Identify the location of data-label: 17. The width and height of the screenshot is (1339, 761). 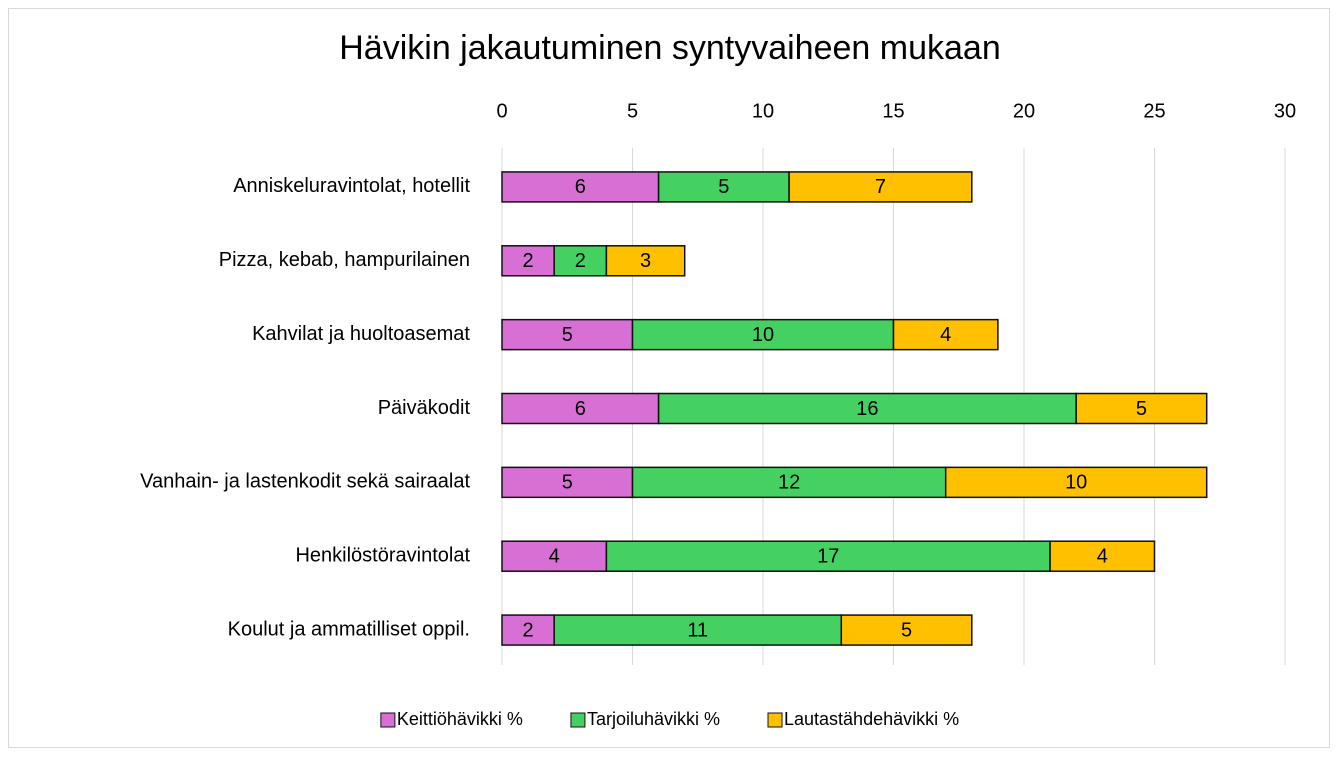
(828, 556).